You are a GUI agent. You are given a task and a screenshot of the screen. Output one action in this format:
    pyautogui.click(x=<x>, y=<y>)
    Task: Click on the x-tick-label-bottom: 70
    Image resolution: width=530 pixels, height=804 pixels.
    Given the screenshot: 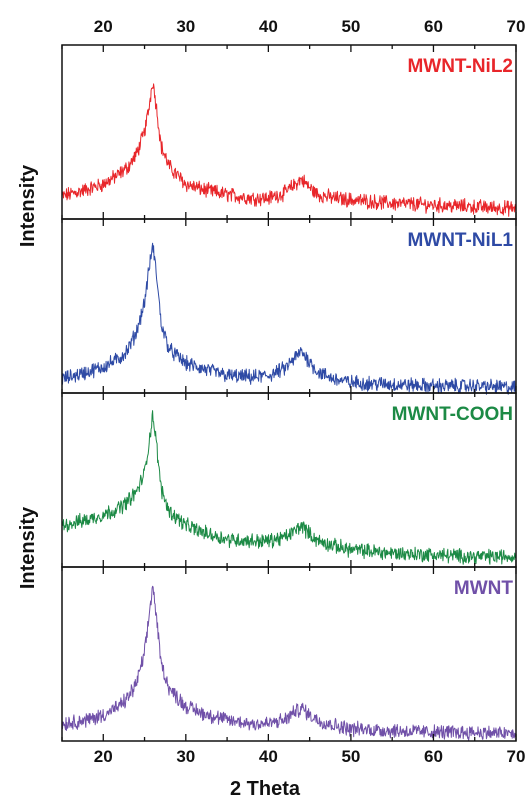 What is the action you would take?
    pyautogui.click(x=516, y=756)
    